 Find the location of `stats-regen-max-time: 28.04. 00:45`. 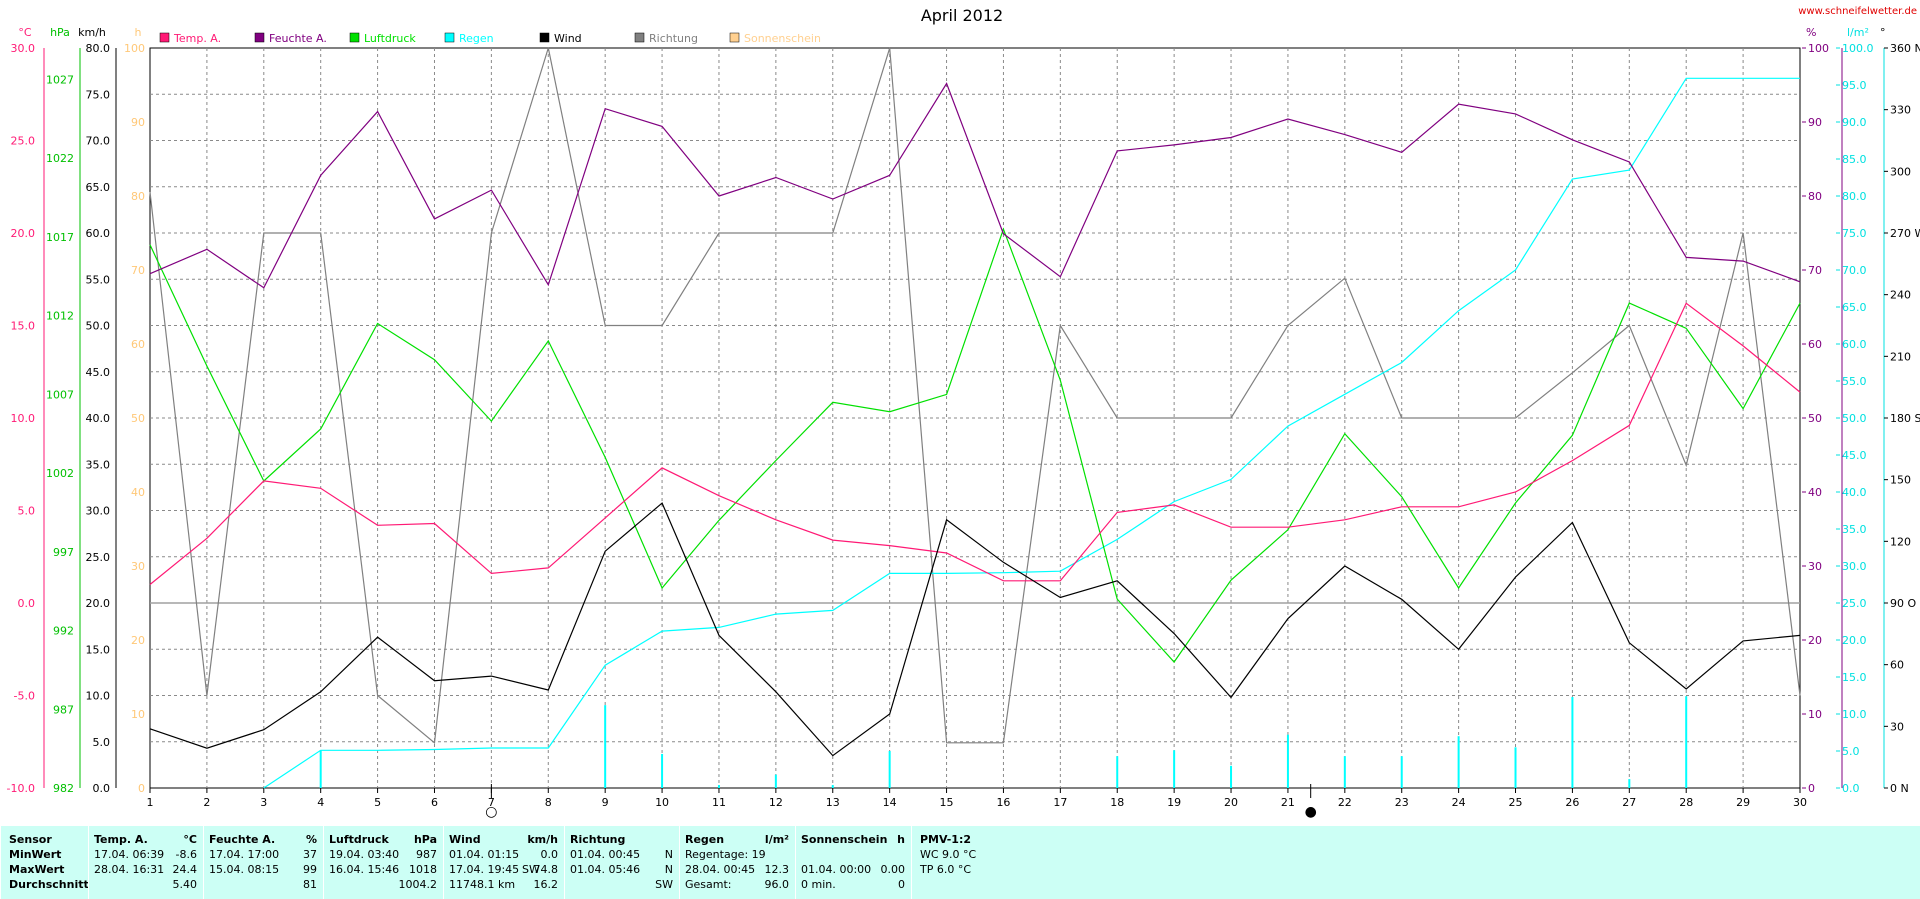

stats-regen-max-time: 28.04. 00:45 is located at coordinates (720, 869).